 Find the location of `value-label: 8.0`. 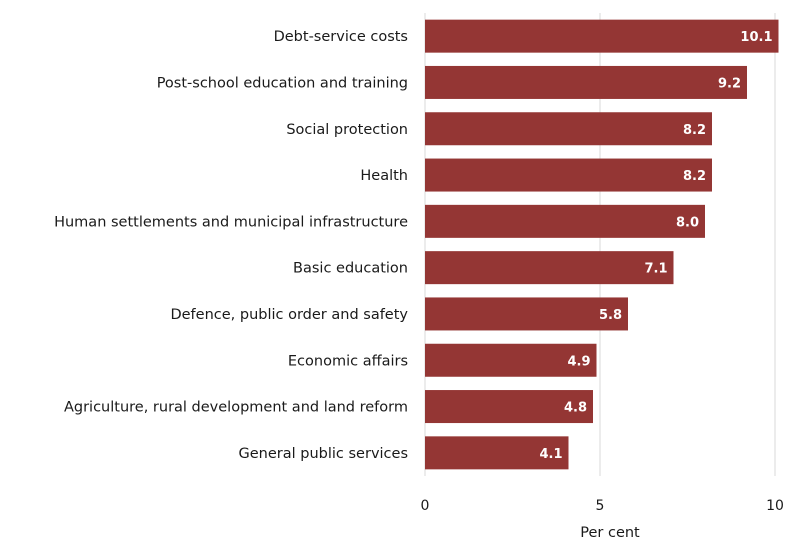

value-label: 8.0 is located at coordinates (687, 222).